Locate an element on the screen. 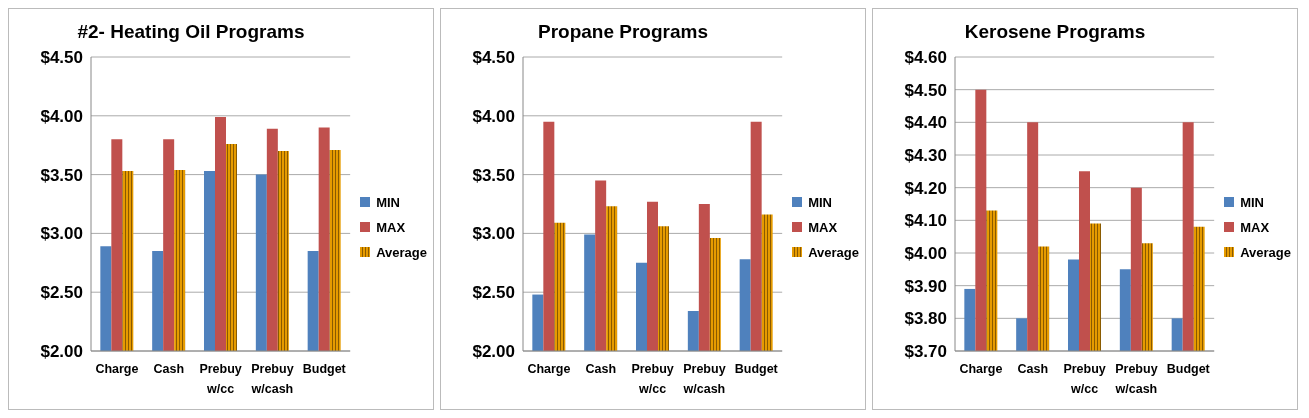 This screenshot has width=1309, height=418. y-tick-label: $4.60 is located at coordinates (925, 58).